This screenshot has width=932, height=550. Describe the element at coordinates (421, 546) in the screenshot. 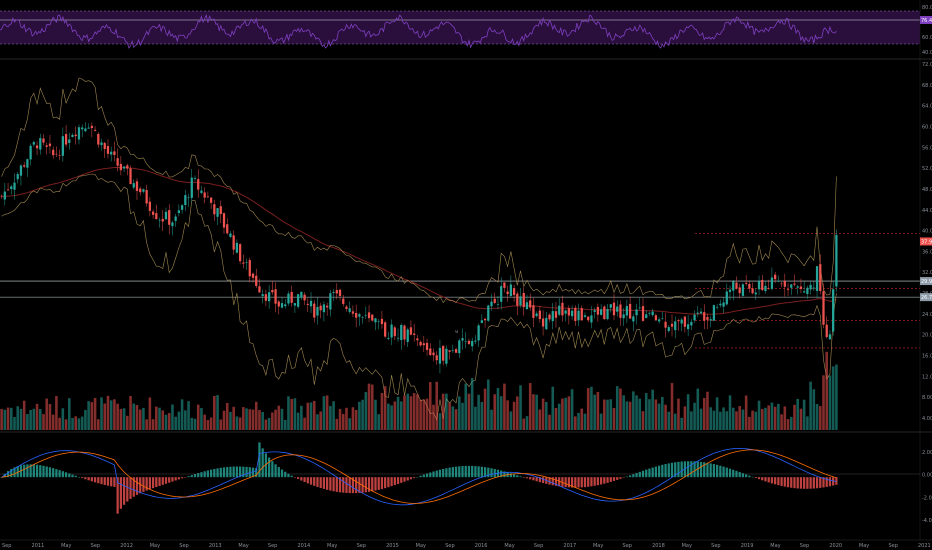

I see `x-tick-label: May` at that location.